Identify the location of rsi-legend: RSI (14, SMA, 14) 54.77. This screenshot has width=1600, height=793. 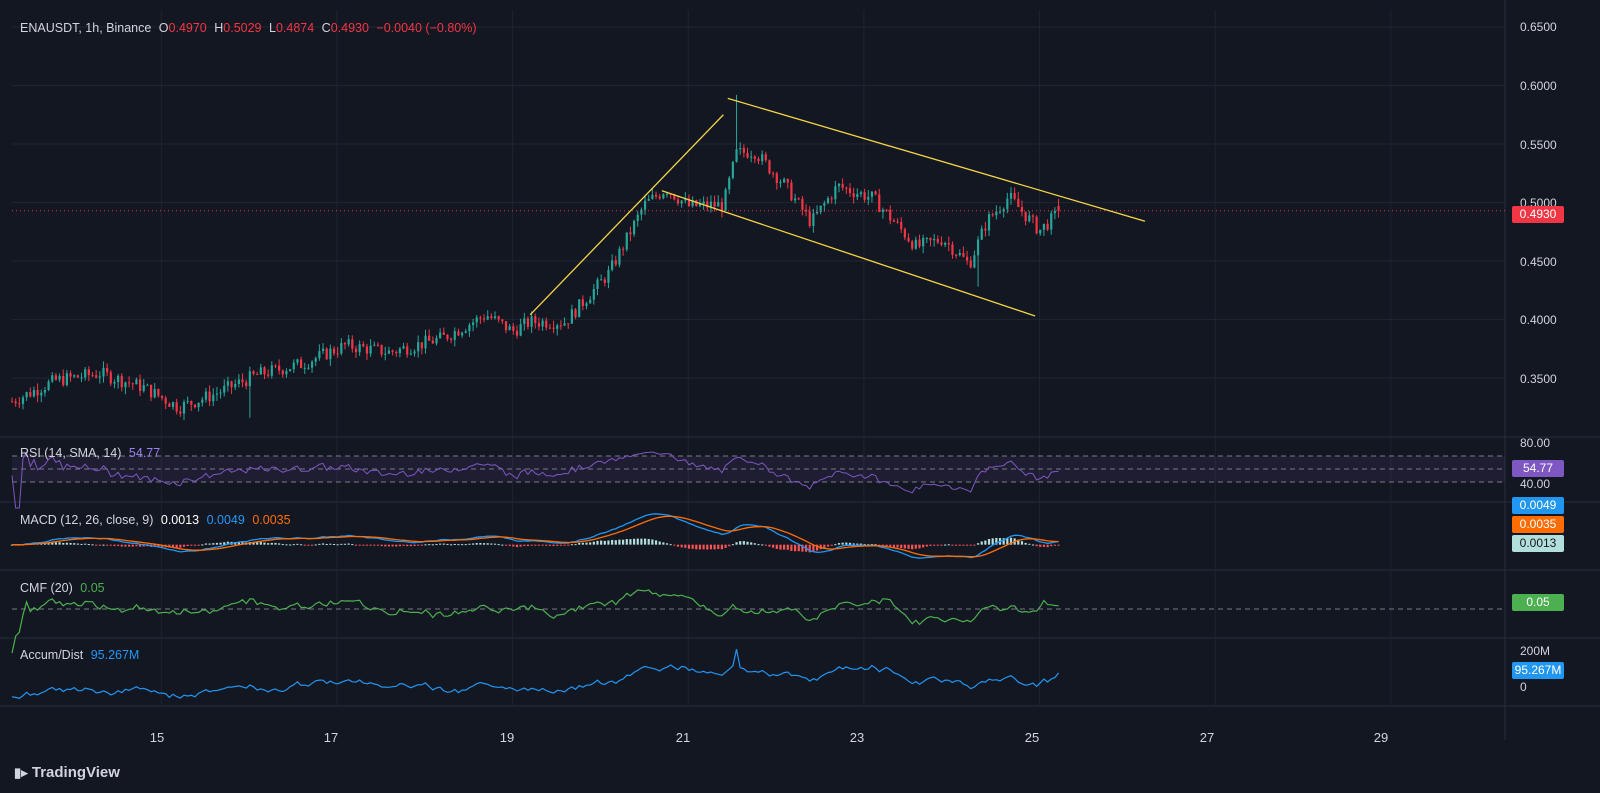
(92, 453).